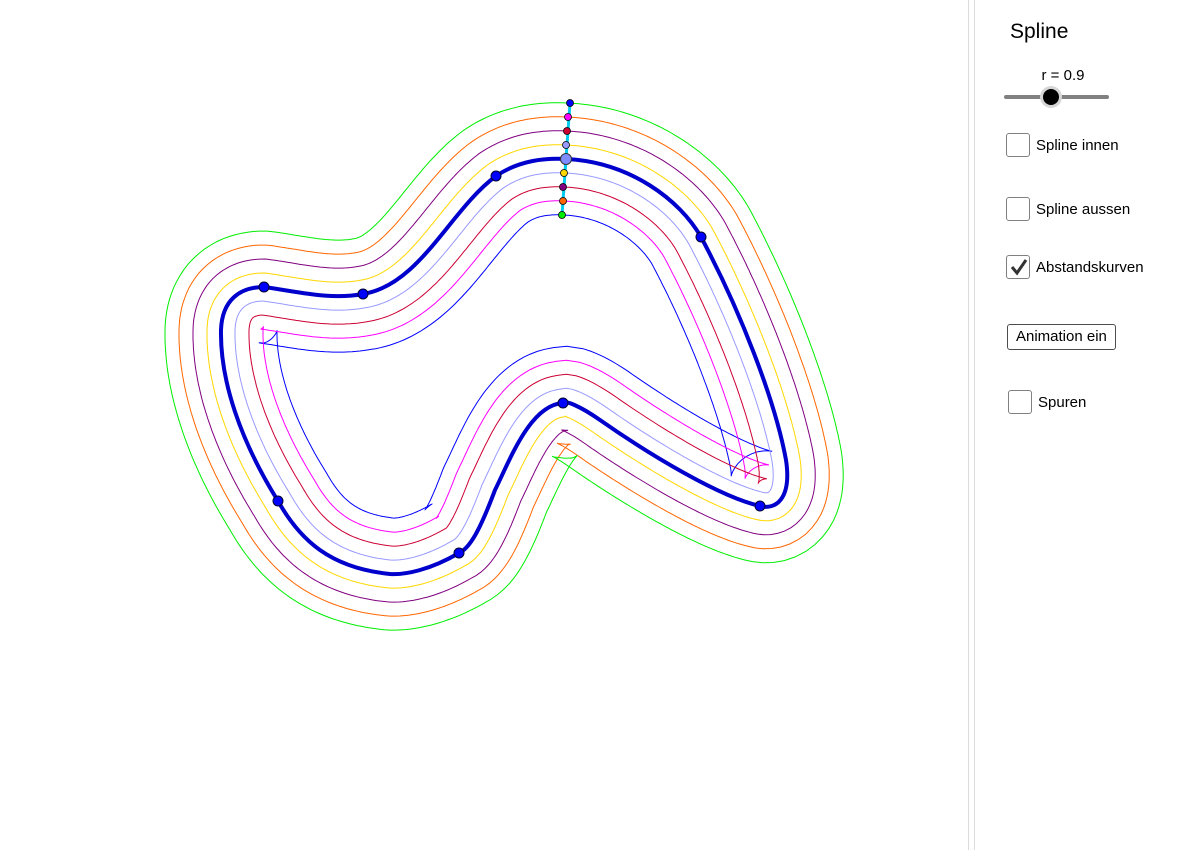 The width and height of the screenshot is (1200, 850). I want to click on checkbox-spuren: Spuren, so click(1047, 402).